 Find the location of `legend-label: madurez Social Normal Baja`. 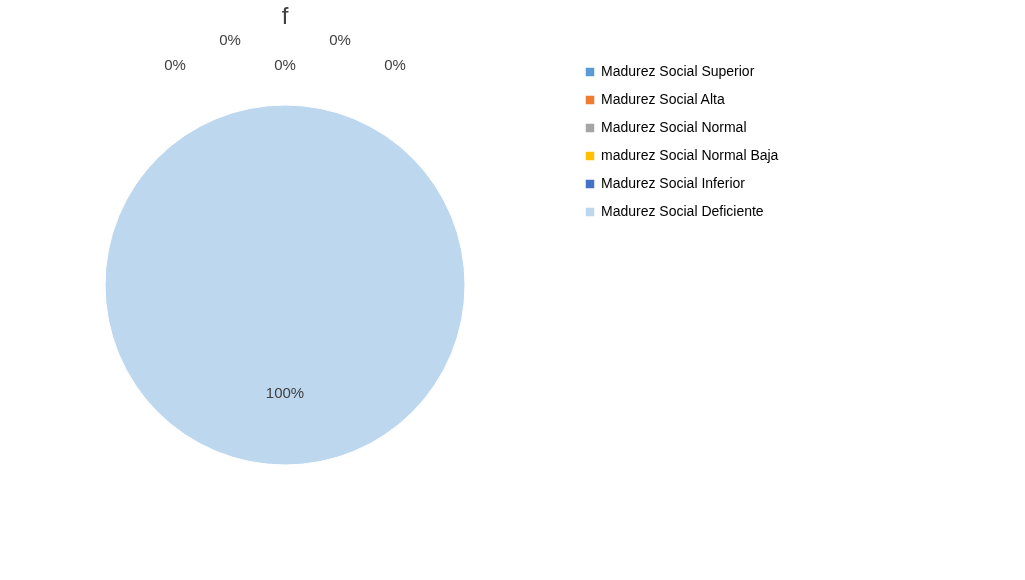

legend-label: madurez Social Normal Baja is located at coordinates (690, 155).